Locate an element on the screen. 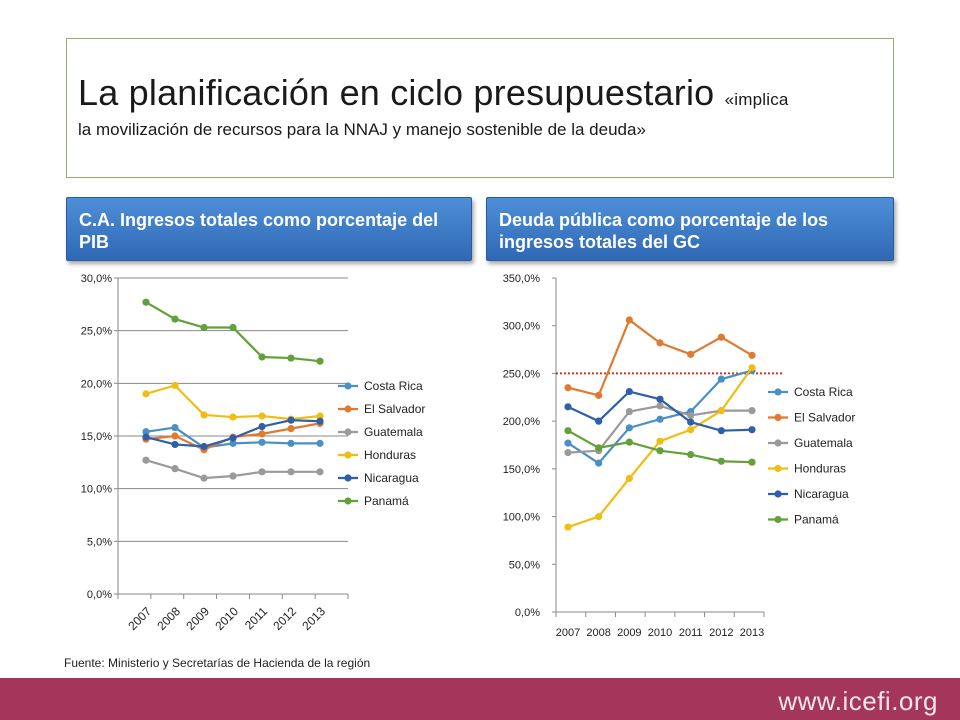 This screenshot has width=960, height=720. legend-entry: Honduras is located at coordinates (377, 455).